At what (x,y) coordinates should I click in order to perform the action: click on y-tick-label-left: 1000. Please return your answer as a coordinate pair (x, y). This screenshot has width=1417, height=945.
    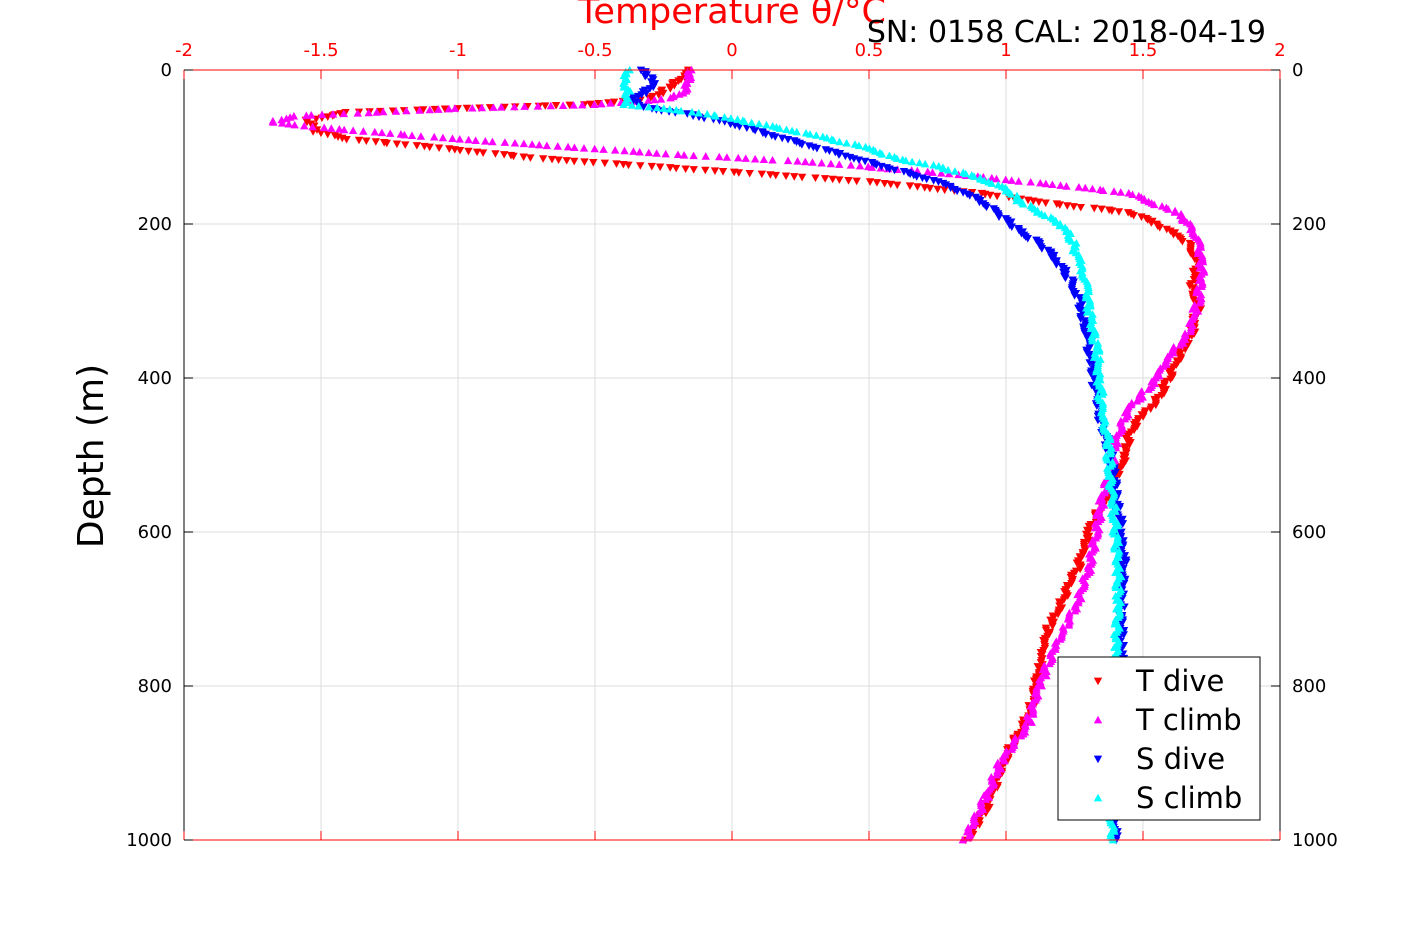
    Looking at the image, I should click on (149, 840).